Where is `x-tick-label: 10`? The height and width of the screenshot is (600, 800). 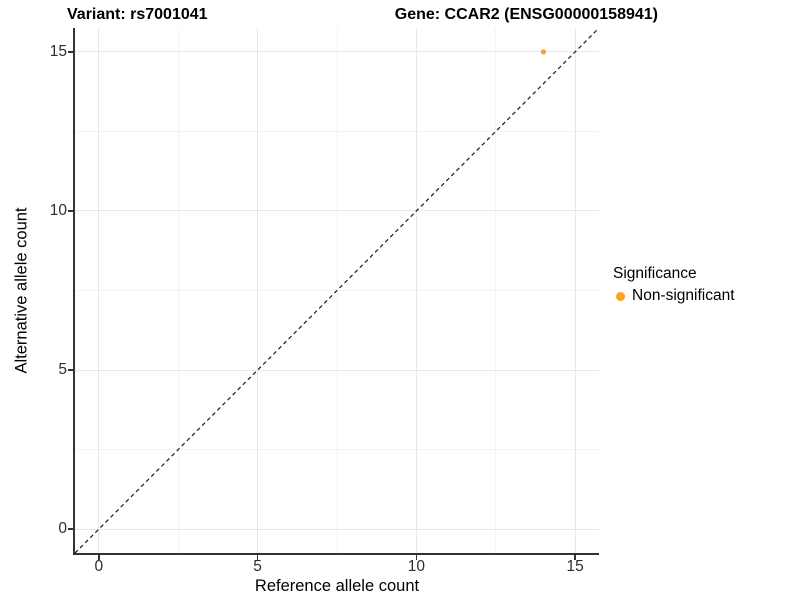
x-tick-label: 10 is located at coordinates (416, 566).